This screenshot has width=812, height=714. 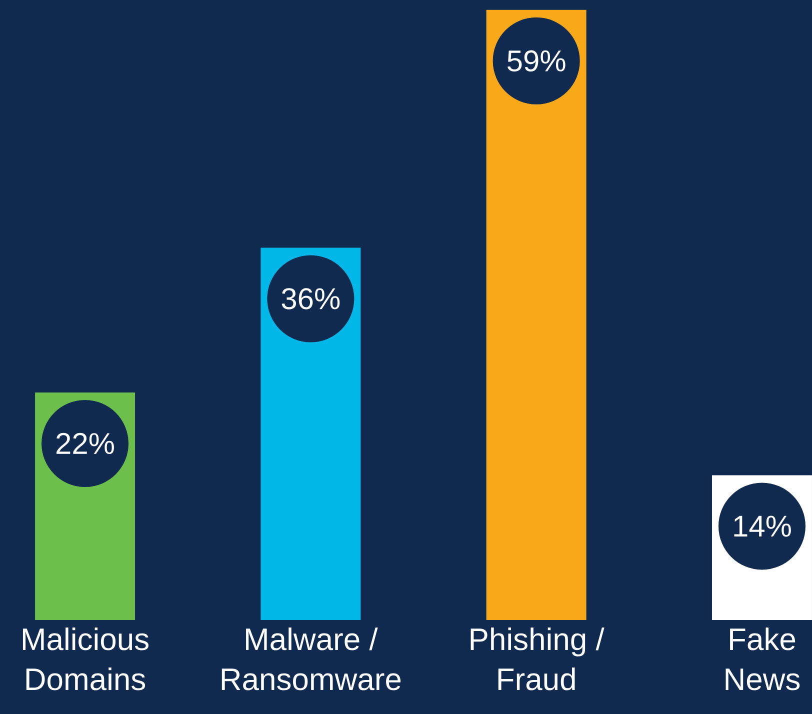 I want to click on data-label: 22%, so click(x=85, y=443).